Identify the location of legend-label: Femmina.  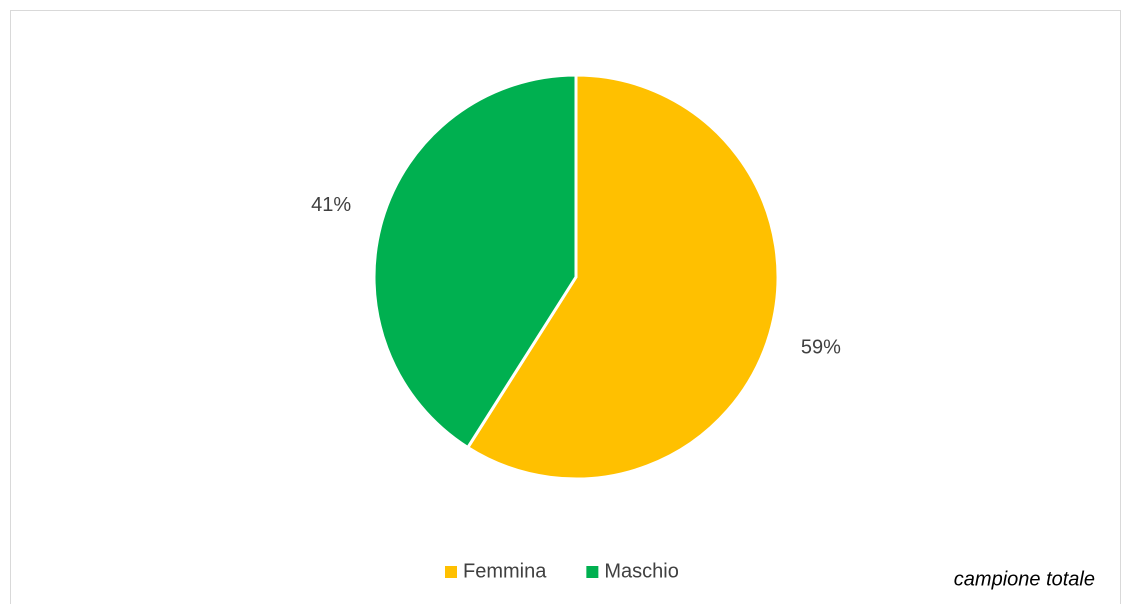
(505, 571).